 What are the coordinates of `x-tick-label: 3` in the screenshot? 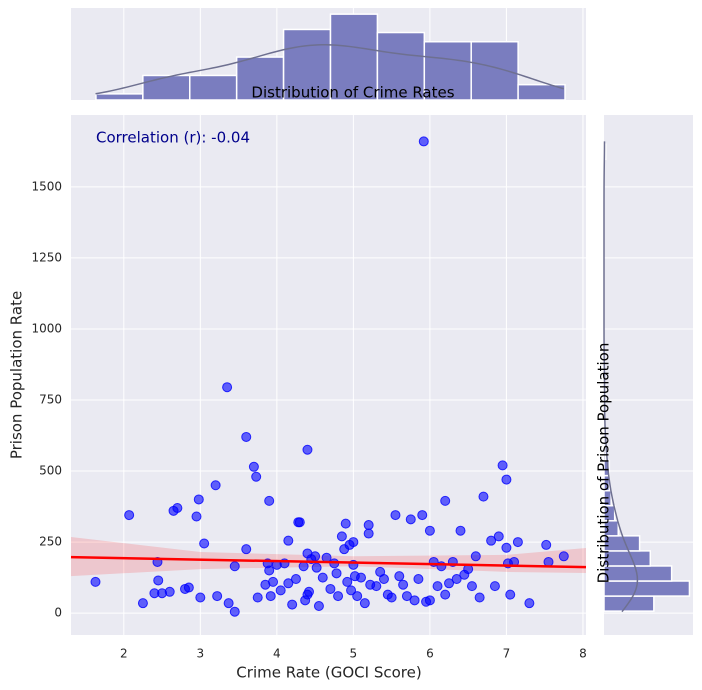 It's located at (201, 654).